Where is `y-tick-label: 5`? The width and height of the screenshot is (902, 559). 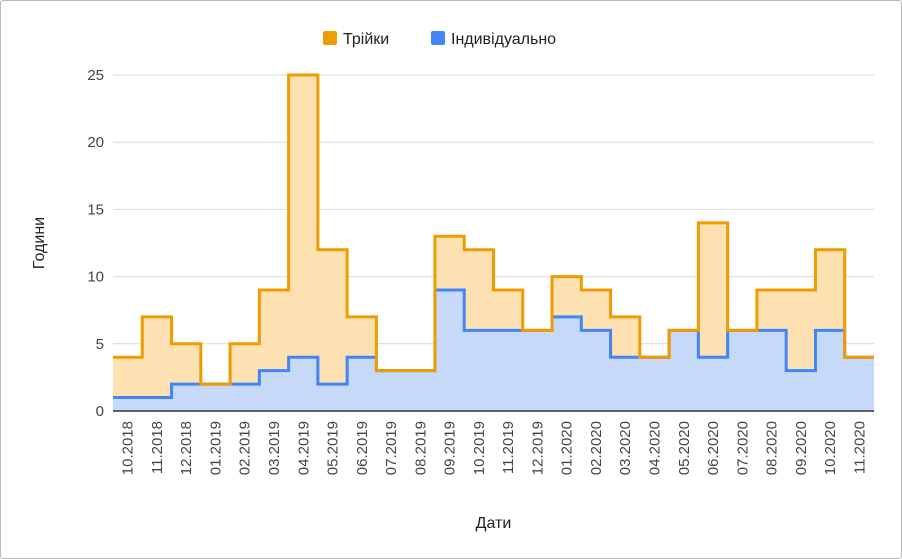 y-tick-label: 5 is located at coordinates (100, 344).